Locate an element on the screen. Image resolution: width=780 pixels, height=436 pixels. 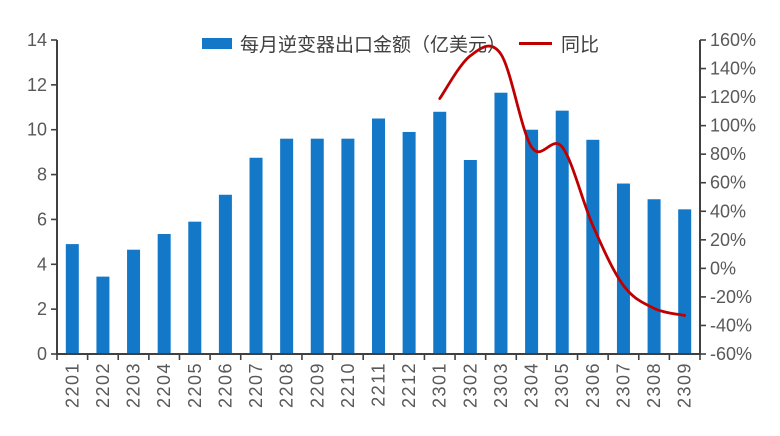
right-axis-tick-label: -40% is located at coordinates (731, 325).